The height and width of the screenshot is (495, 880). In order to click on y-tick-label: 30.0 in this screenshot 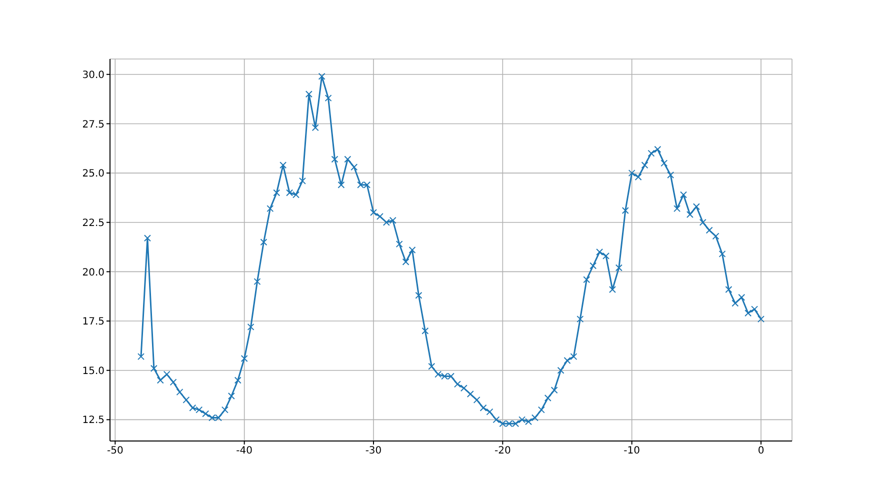, I will do `click(93, 75)`.